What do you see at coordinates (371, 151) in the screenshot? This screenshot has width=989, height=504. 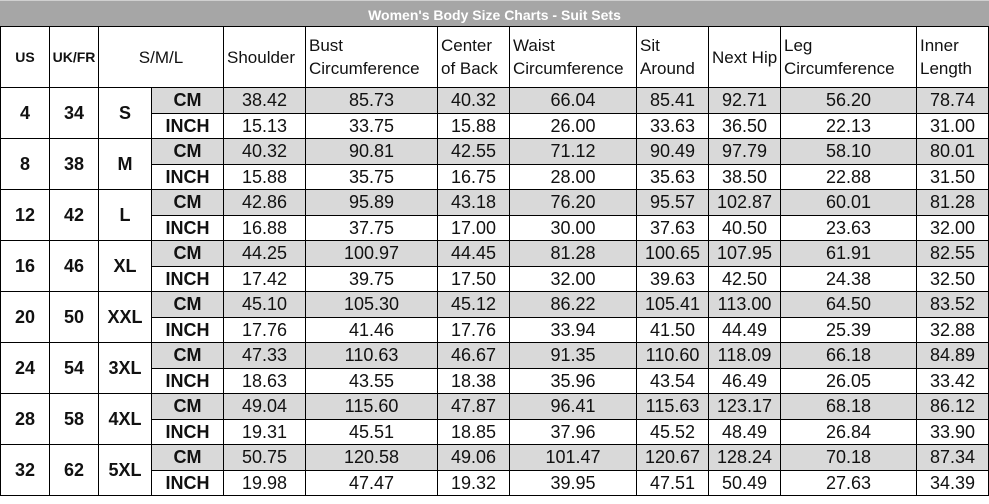 I see `measure-cell: 90.81` at bounding box center [371, 151].